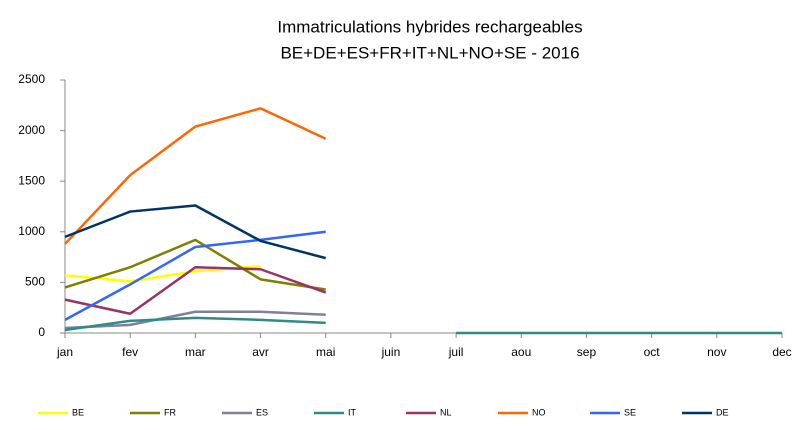 This screenshot has width=800, height=430. I want to click on legend-label: FR, so click(170, 412).